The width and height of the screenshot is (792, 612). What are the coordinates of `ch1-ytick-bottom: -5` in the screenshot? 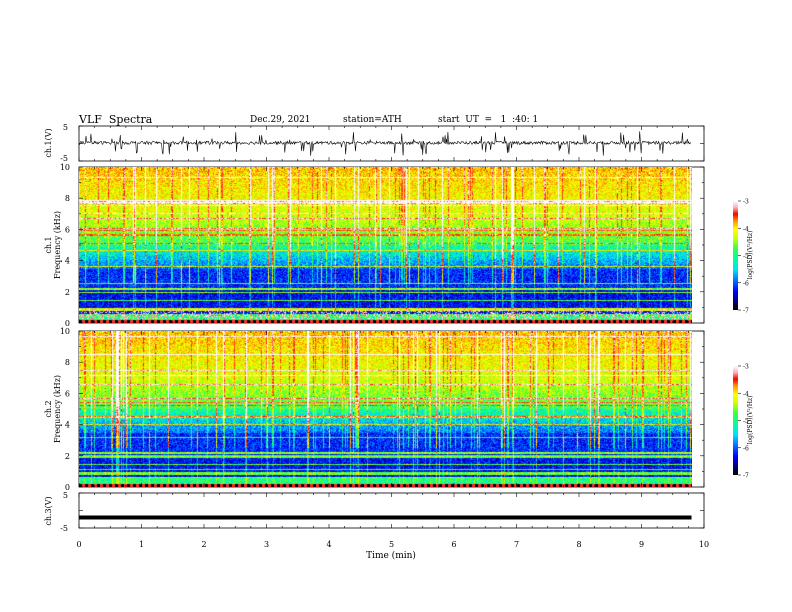 It's located at (64, 158).